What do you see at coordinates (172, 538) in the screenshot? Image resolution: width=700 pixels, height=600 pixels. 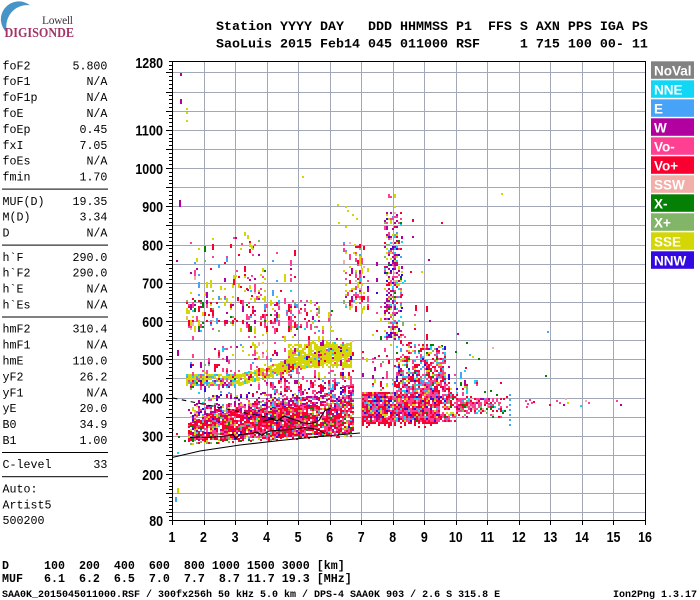 I see `svg-text: 1` at bounding box center [172, 538].